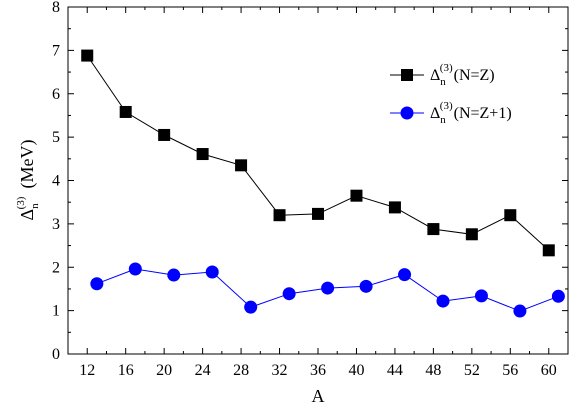 This screenshot has width=583, height=412. I want to click on y-tick-label: 1, so click(56, 311).